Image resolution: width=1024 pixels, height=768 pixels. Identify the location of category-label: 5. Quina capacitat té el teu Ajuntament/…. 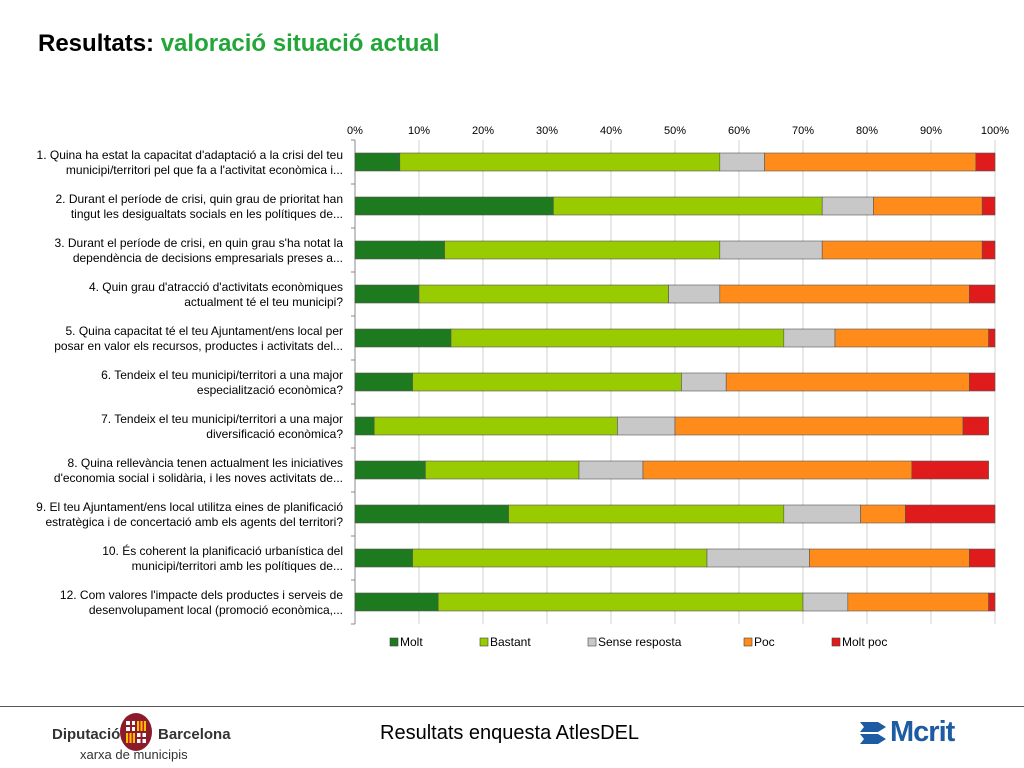
(204, 331).